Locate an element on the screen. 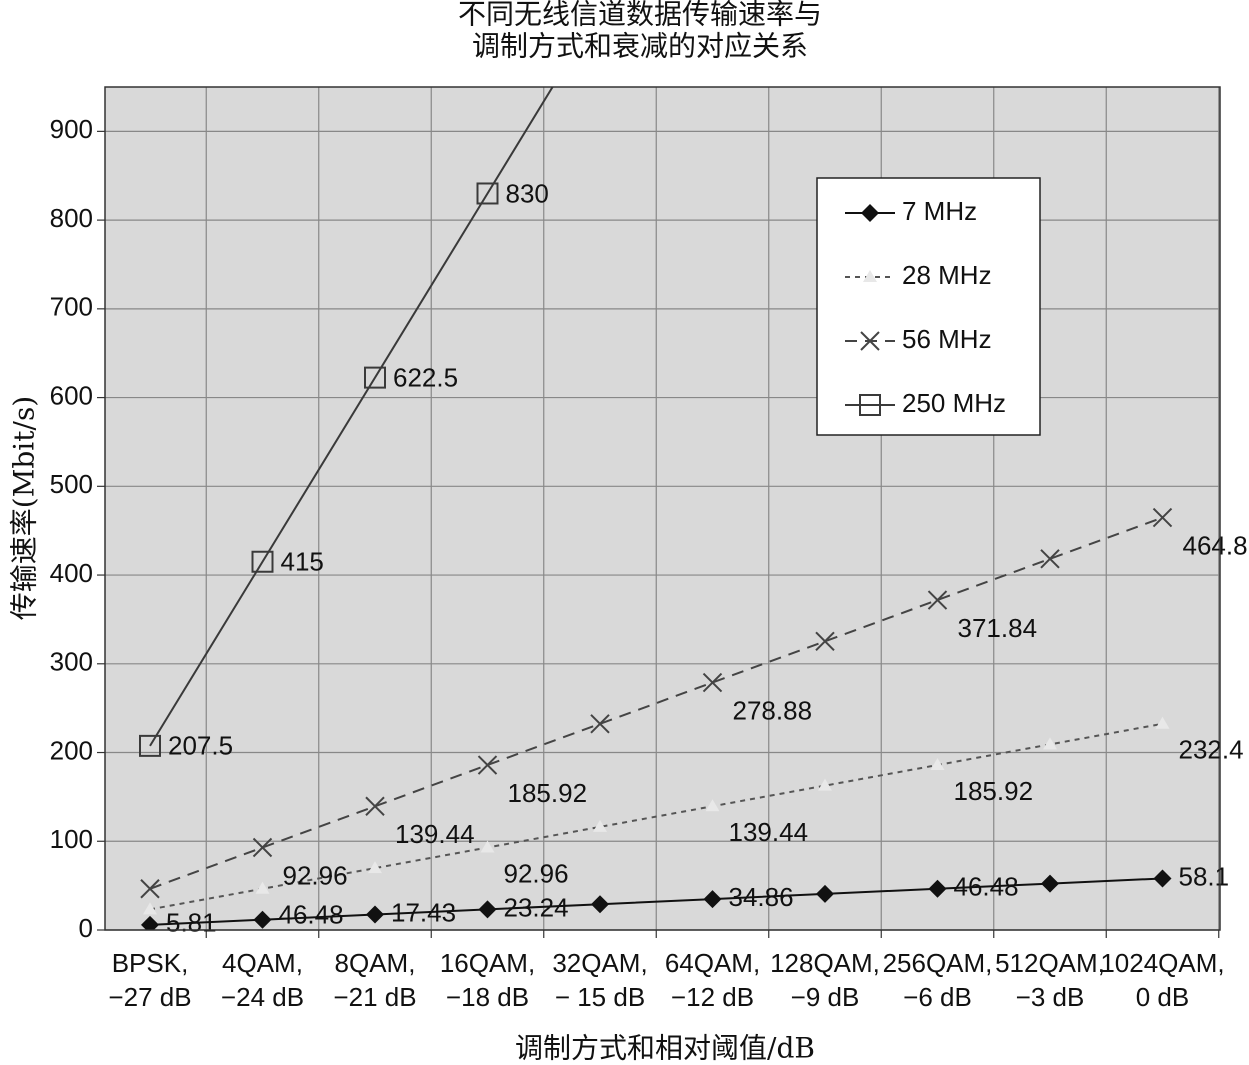 The image size is (1249, 1065). x-tick-label: −21 dB is located at coordinates (374, 997).